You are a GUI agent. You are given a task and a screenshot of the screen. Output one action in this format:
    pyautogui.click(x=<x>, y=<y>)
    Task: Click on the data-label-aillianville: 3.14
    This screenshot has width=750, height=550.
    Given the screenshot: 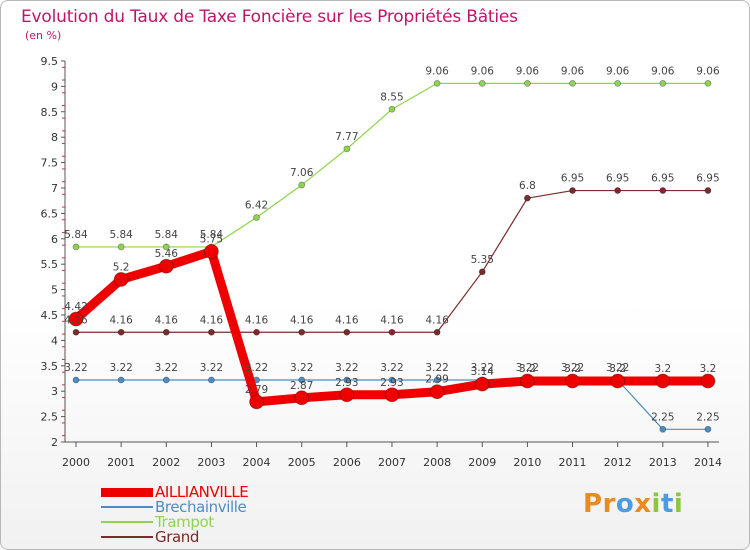 What is the action you would take?
    pyautogui.click(x=483, y=372)
    